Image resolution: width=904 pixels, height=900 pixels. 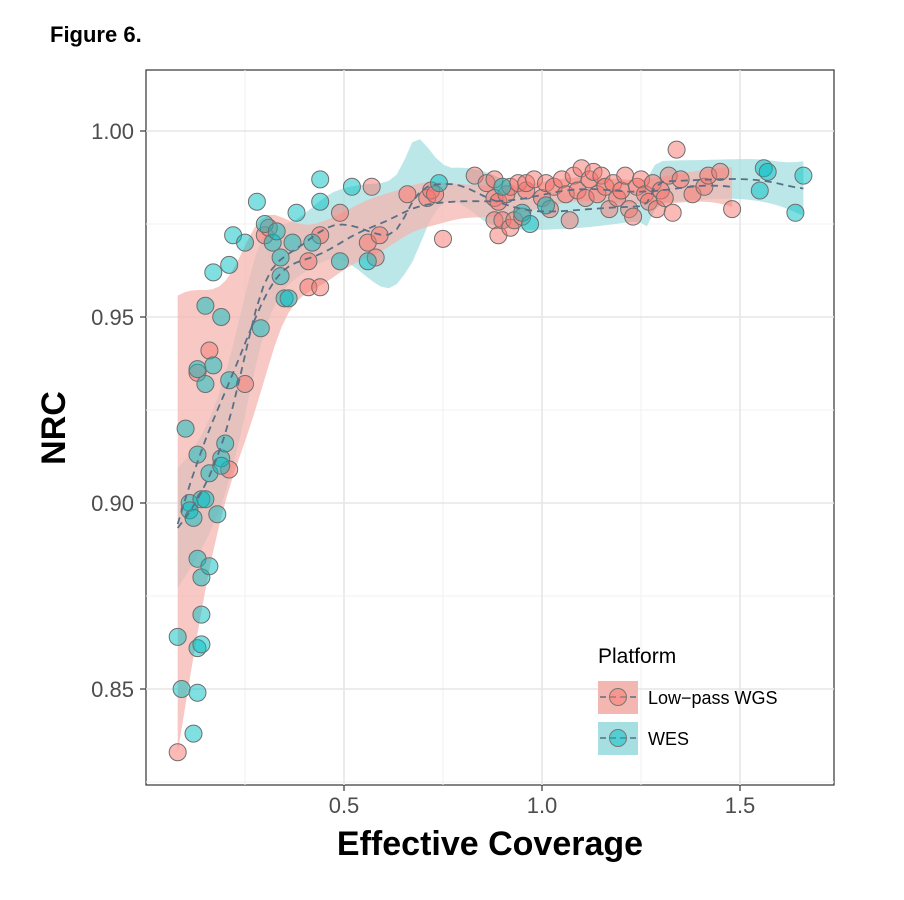 What do you see at coordinates (344, 805) in the screenshot?
I see `x-tick-label: 0.5` at bounding box center [344, 805].